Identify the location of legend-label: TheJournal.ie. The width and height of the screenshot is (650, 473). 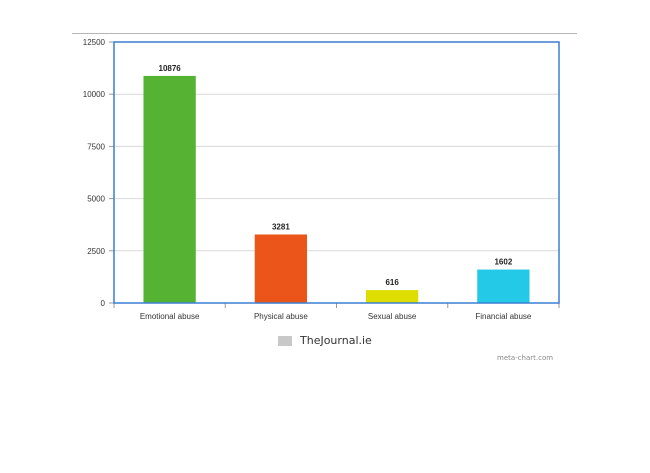
(336, 340).